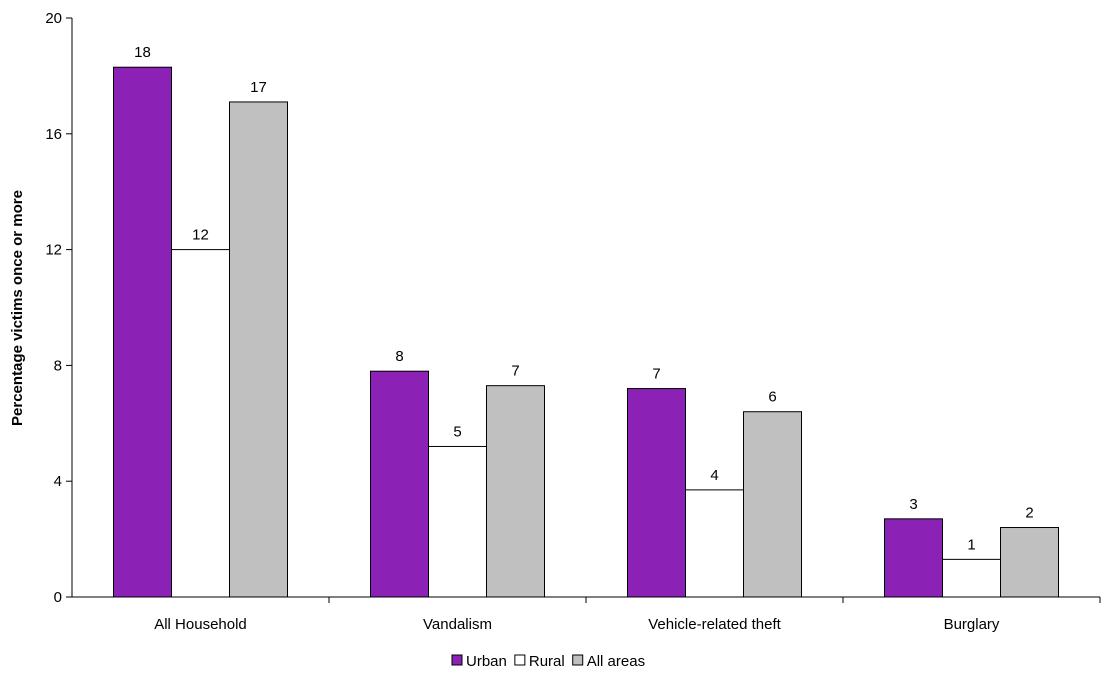 The image size is (1110, 680). What do you see at coordinates (58, 597) in the screenshot?
I see `y-tick-label: 0` at bounding box center [58, 597].